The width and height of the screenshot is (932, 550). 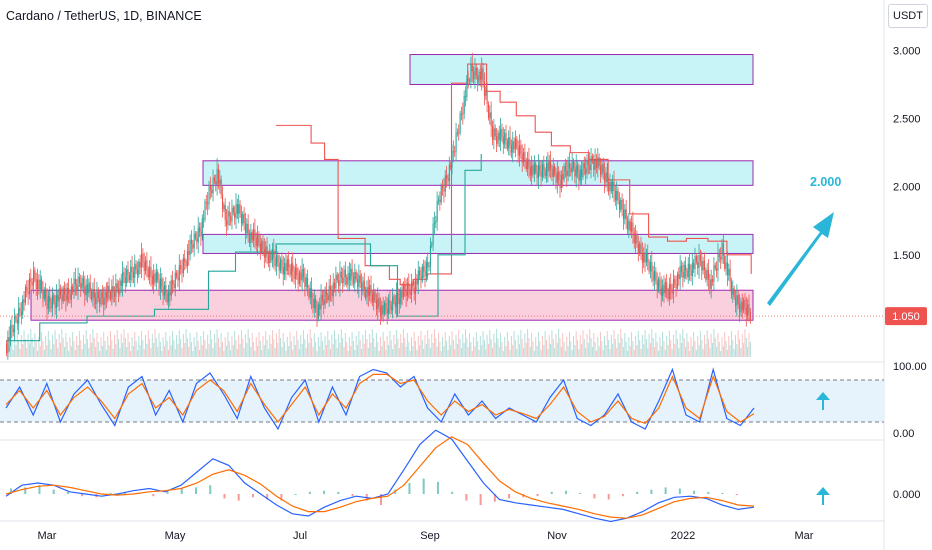 What do you see at coordinates (478, 243) in the screenshot?
I see `price-zone` at bounding box center [478, 243].